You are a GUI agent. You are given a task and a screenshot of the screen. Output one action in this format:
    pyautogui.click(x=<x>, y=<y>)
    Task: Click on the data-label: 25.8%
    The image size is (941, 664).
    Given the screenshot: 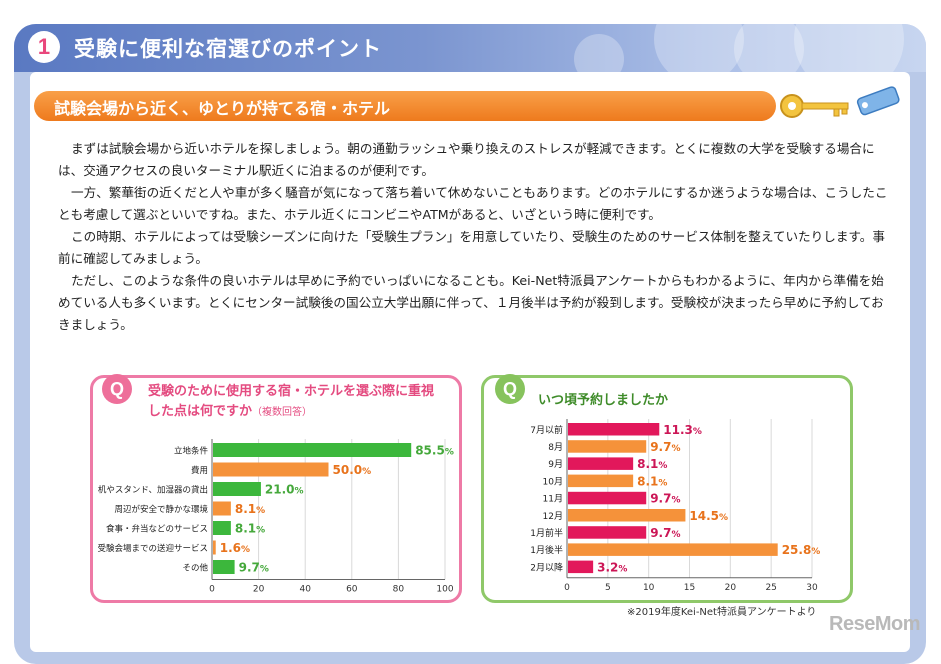 What is the action you would take?
    pyautogui.click(x=801, y=550)
    